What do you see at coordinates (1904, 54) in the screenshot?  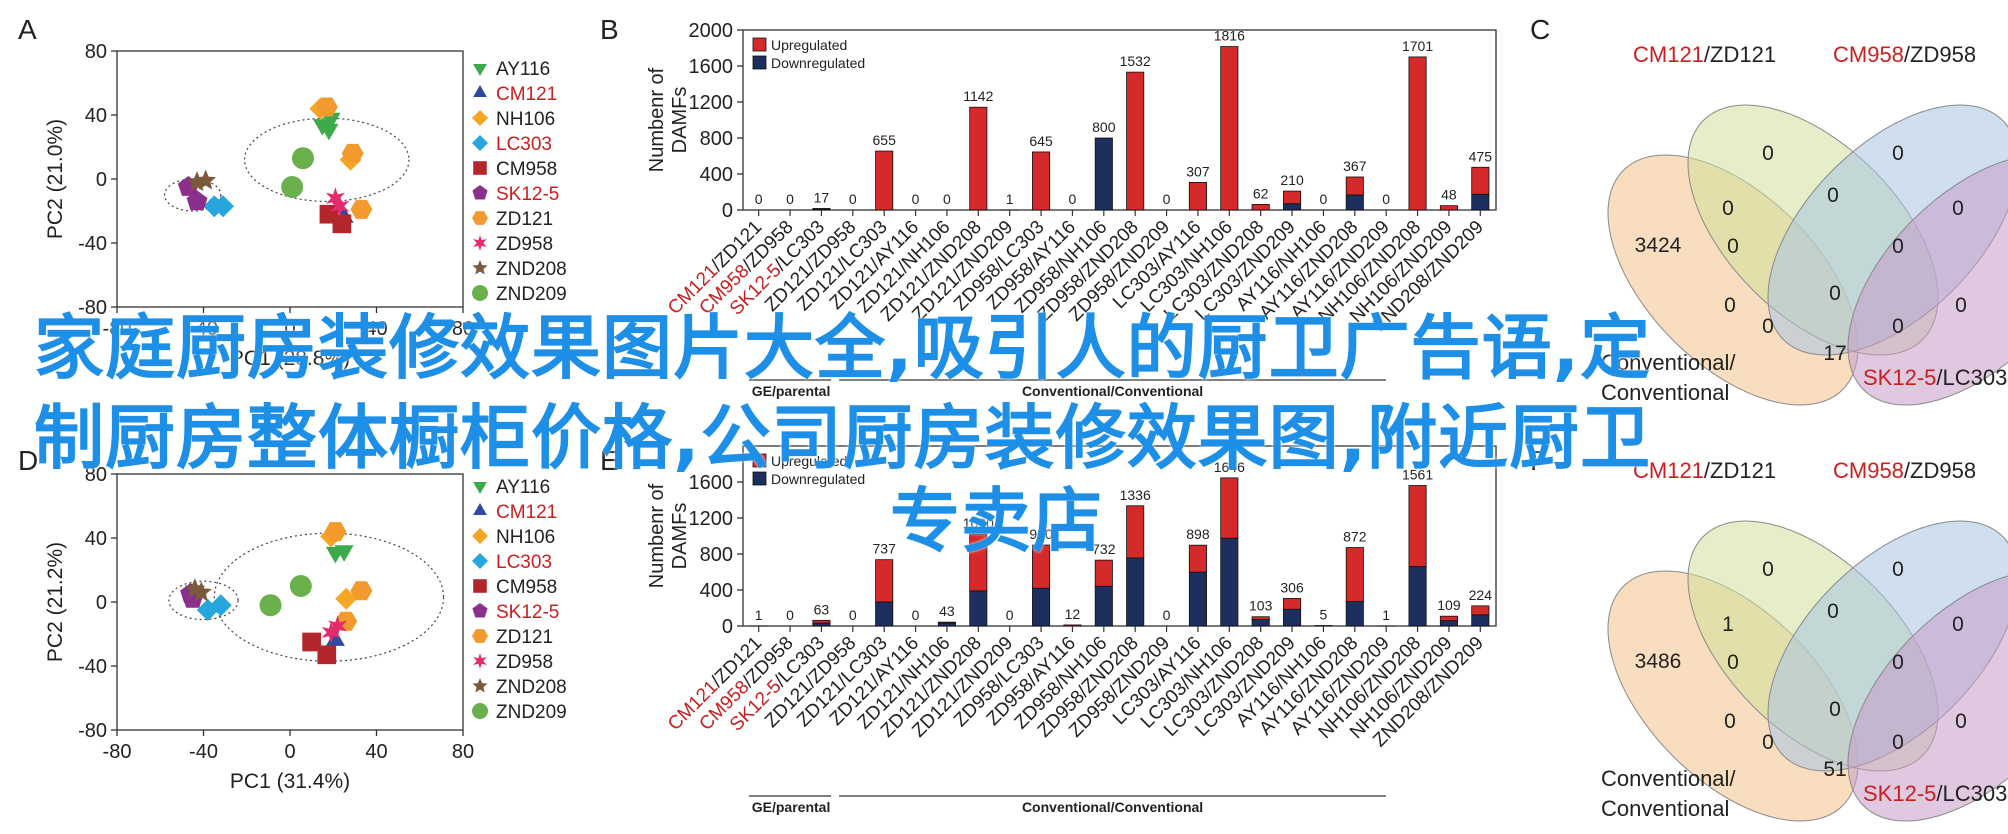 I see `venn-set-label: CM958/ZD958` at bounding box center [1904, 54].